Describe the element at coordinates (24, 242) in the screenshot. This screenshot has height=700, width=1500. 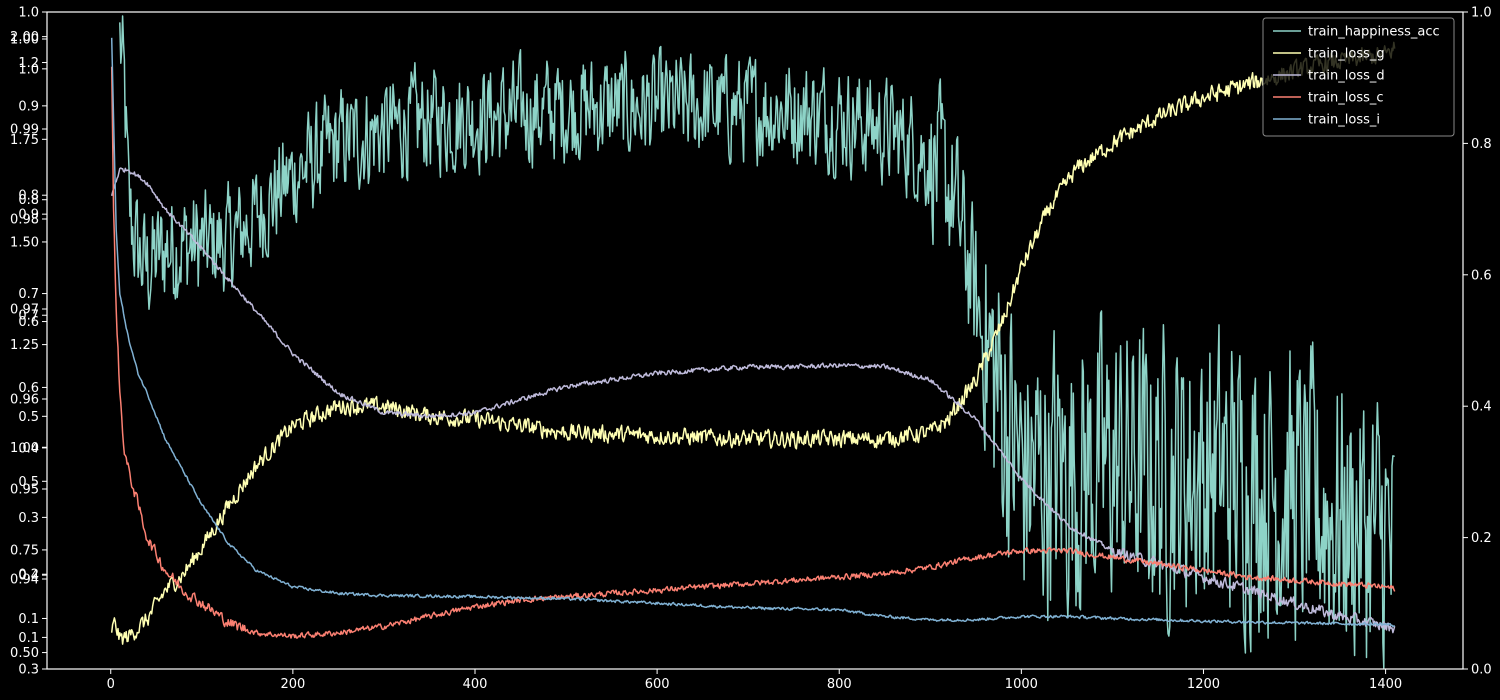
I see `left-tick-label: 1.50` at that location.